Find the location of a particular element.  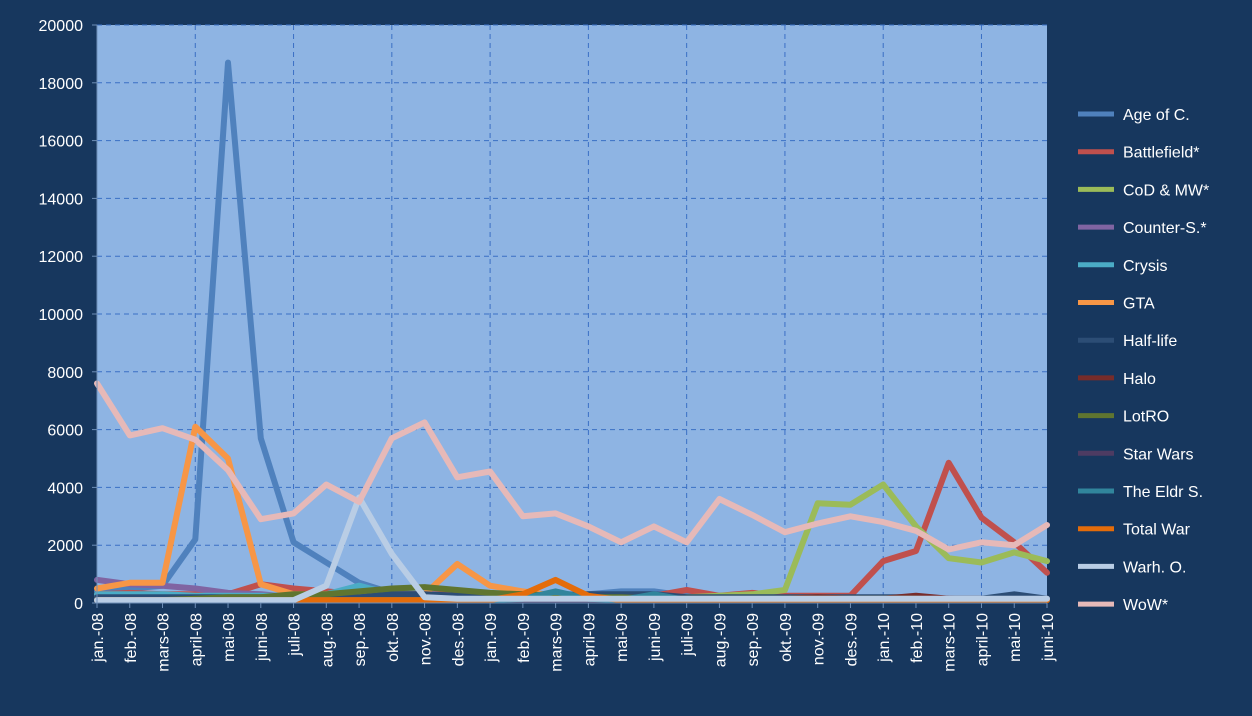

y-tick-label: 0 is located at coordinates (78, 604).